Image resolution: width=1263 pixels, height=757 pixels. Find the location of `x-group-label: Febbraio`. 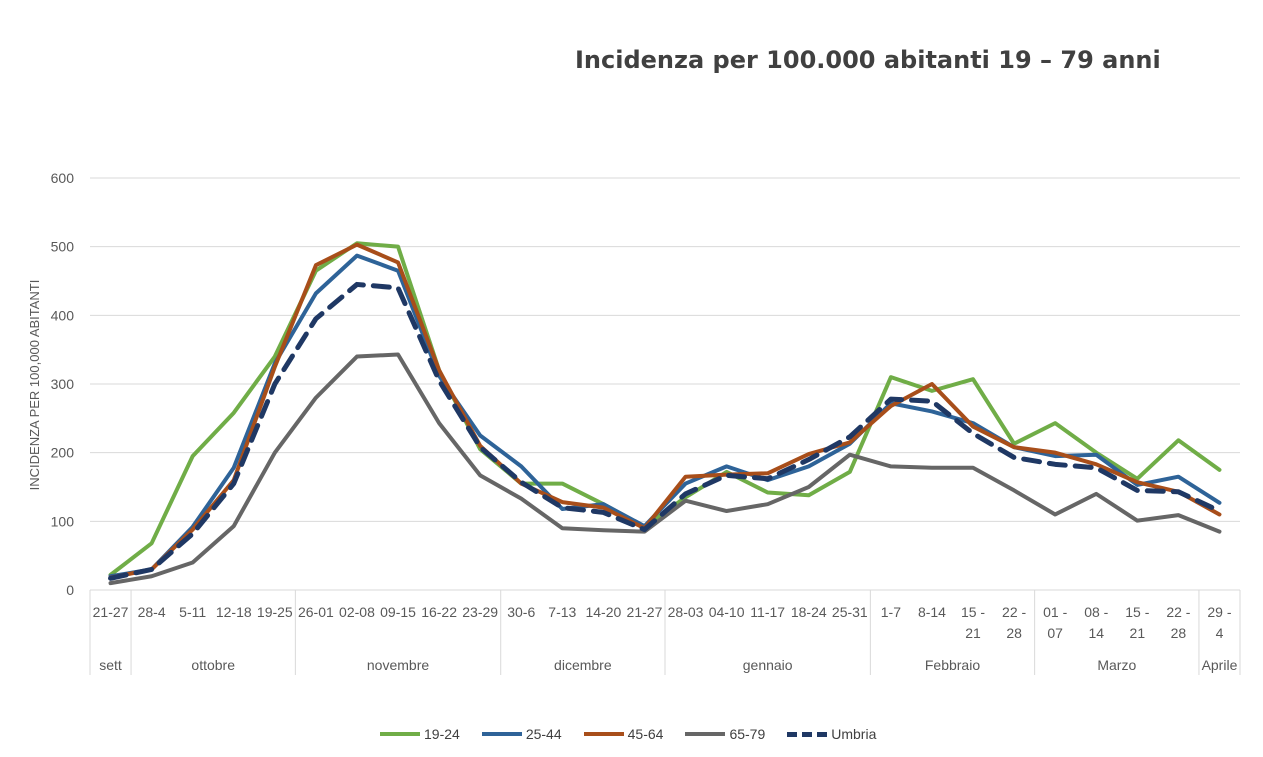

x-group-label: Febbraio is located at coordinates (952, 665).